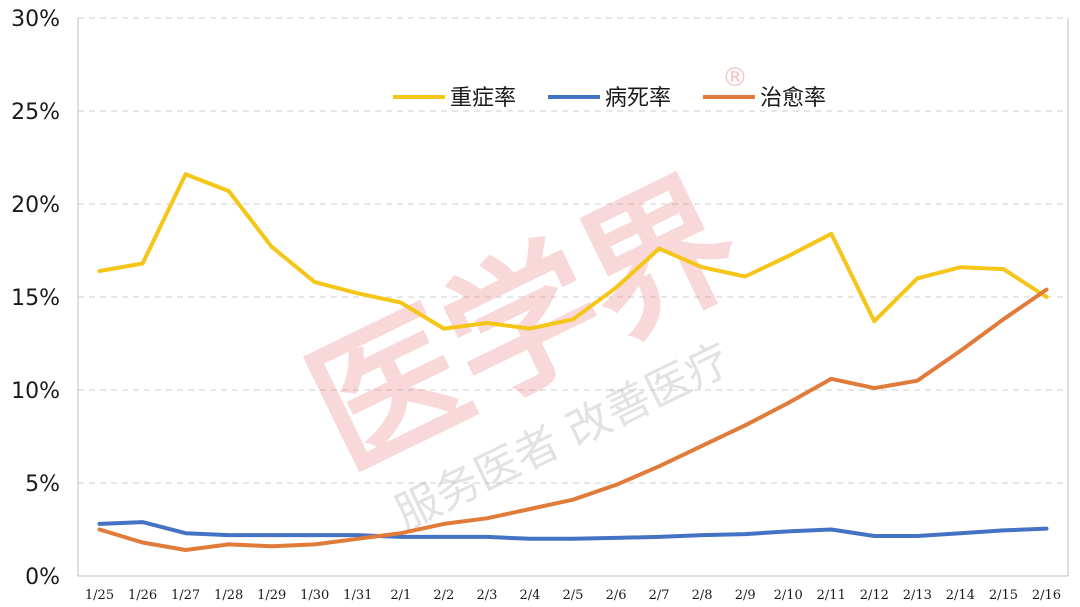  I want to click on x-tick-label: 2/9, so click(745, 595).